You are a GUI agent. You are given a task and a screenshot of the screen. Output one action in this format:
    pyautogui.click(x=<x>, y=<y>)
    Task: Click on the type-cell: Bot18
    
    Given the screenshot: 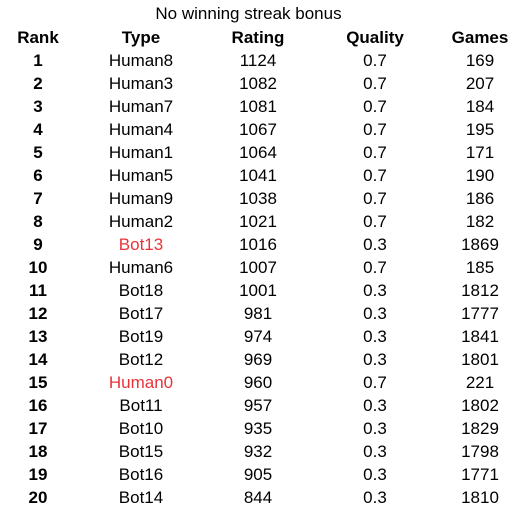 What is the action you would take?
    pyautogui.click(x=141, y=290)
    